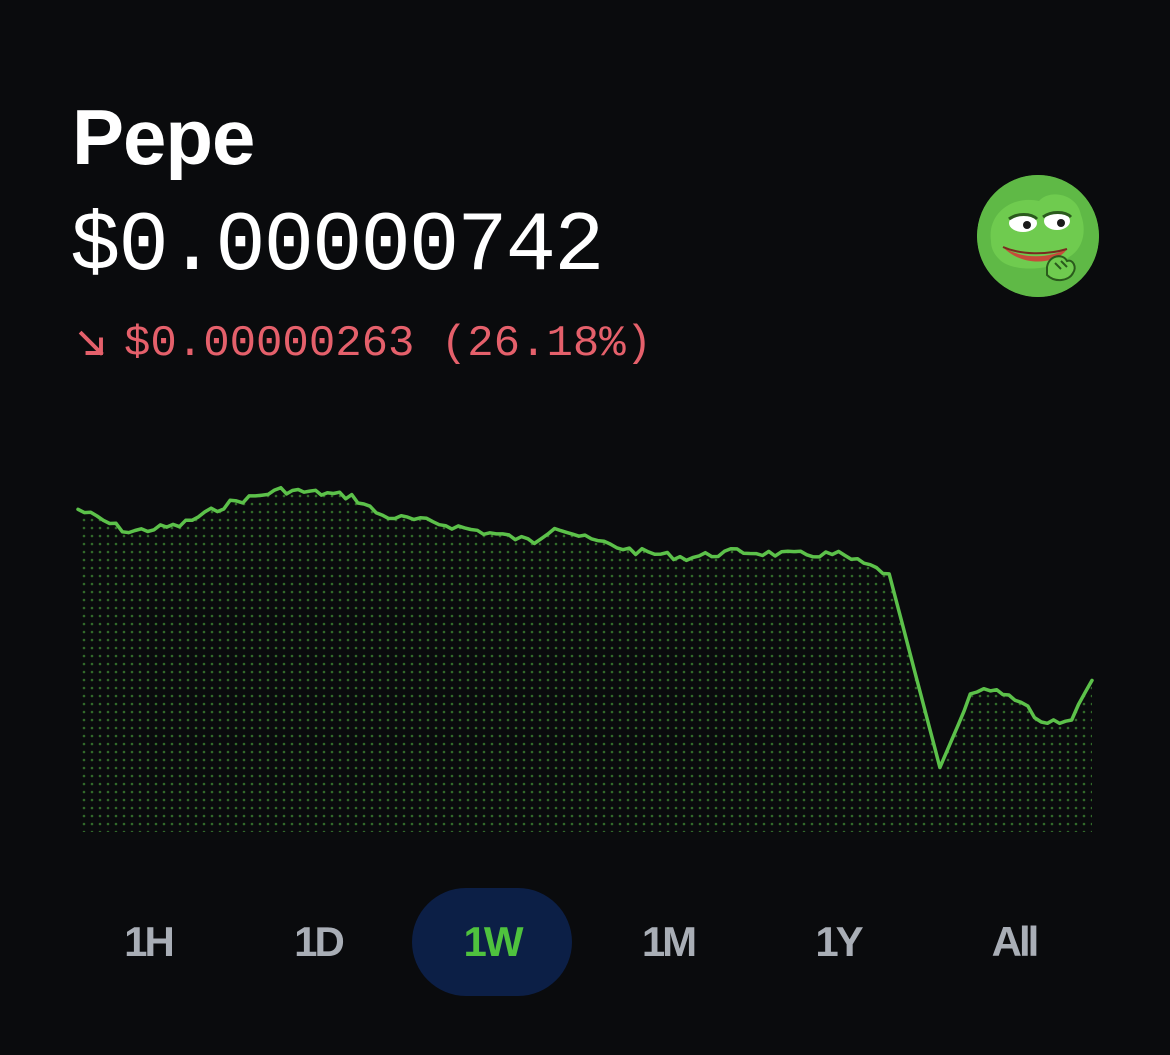 This screenshot has height=1055, width=1170. What do you see at coordinates (163, 137) in the screenshot?
I see `asset-name: Pepe` at bounding box center [163, 137].